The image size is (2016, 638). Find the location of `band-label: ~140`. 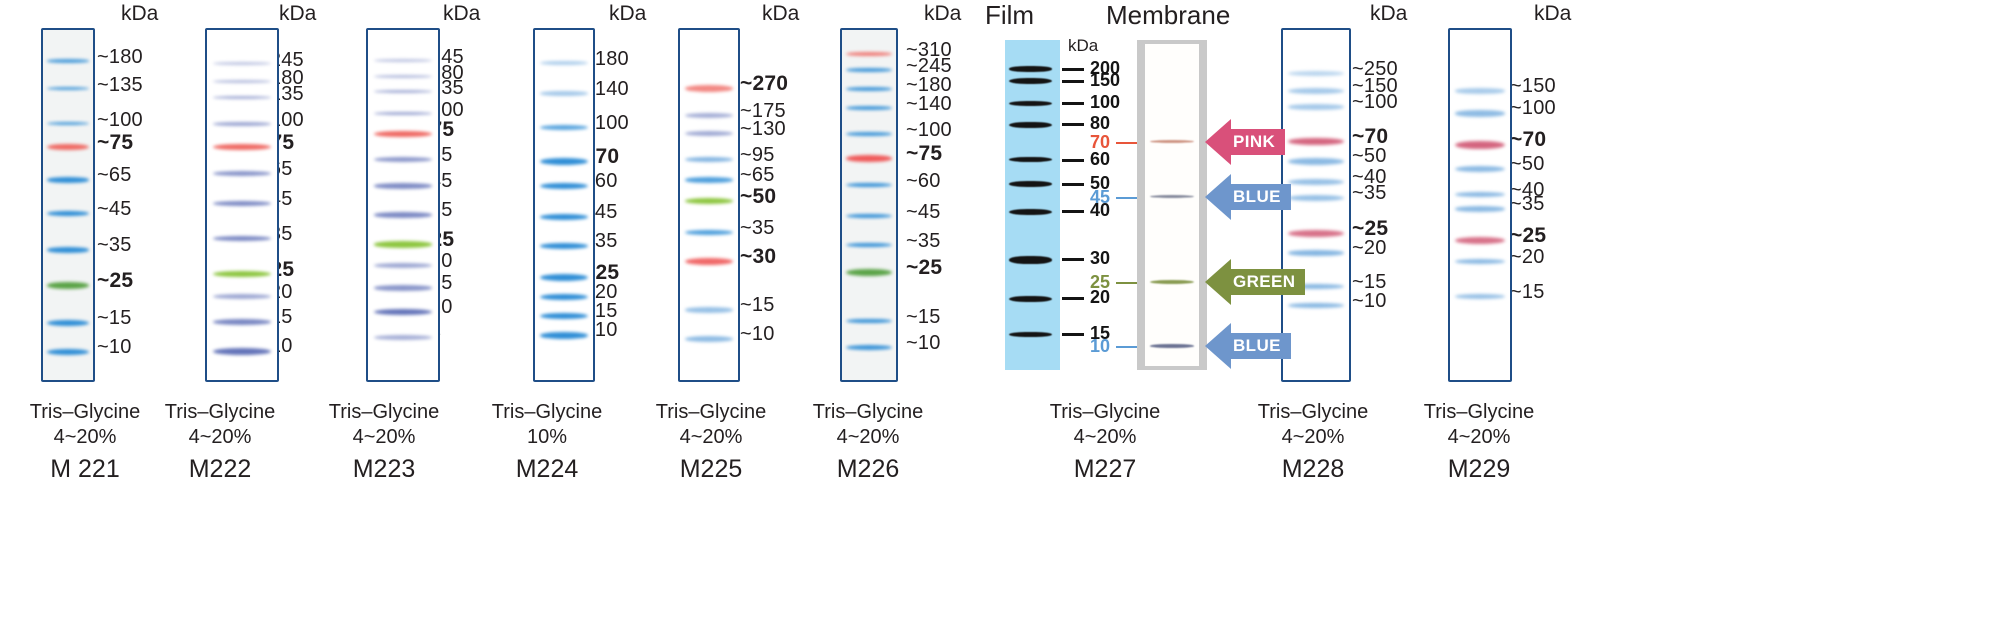

band-label: ~140 is located at coordinates (929, 103).